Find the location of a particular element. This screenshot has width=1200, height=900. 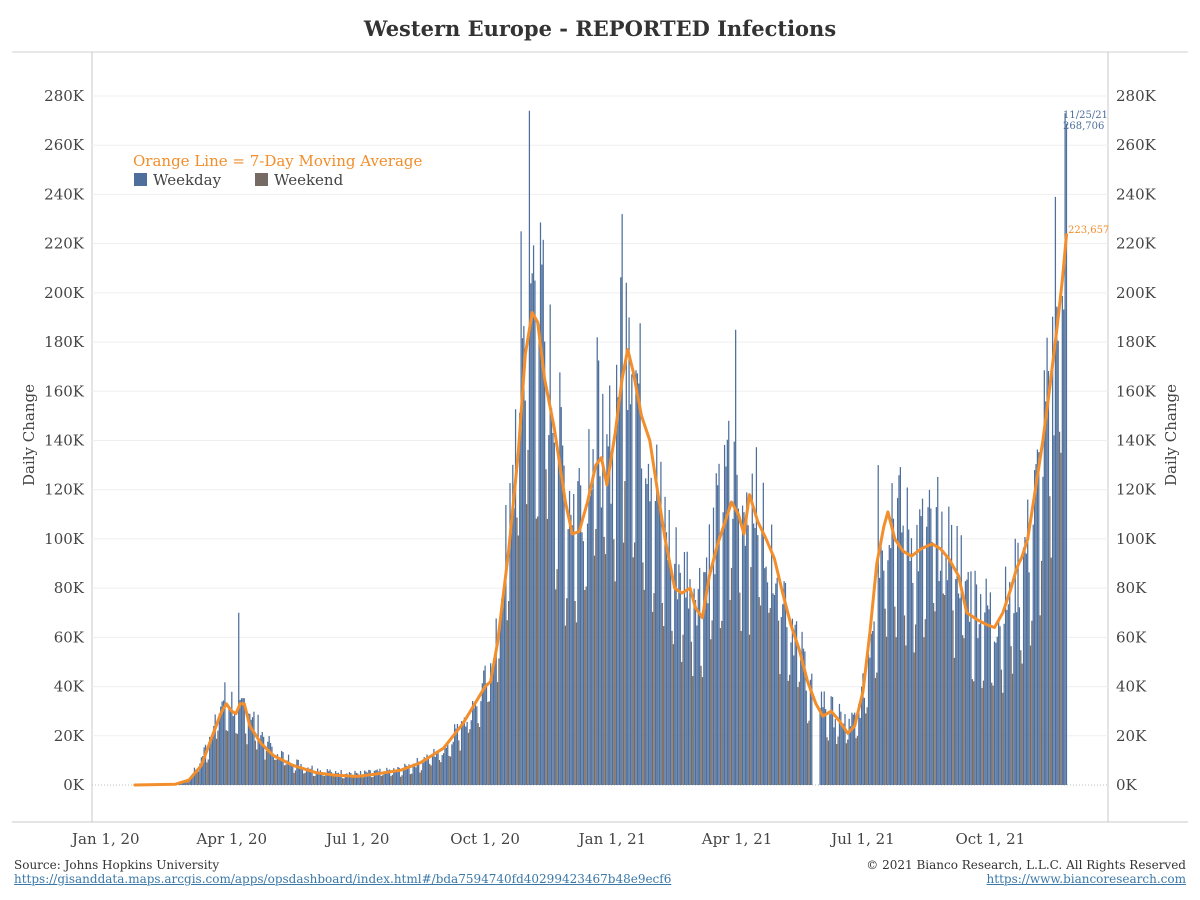

y-tick-label-right: 120K is located at coordinates (1136, 490).